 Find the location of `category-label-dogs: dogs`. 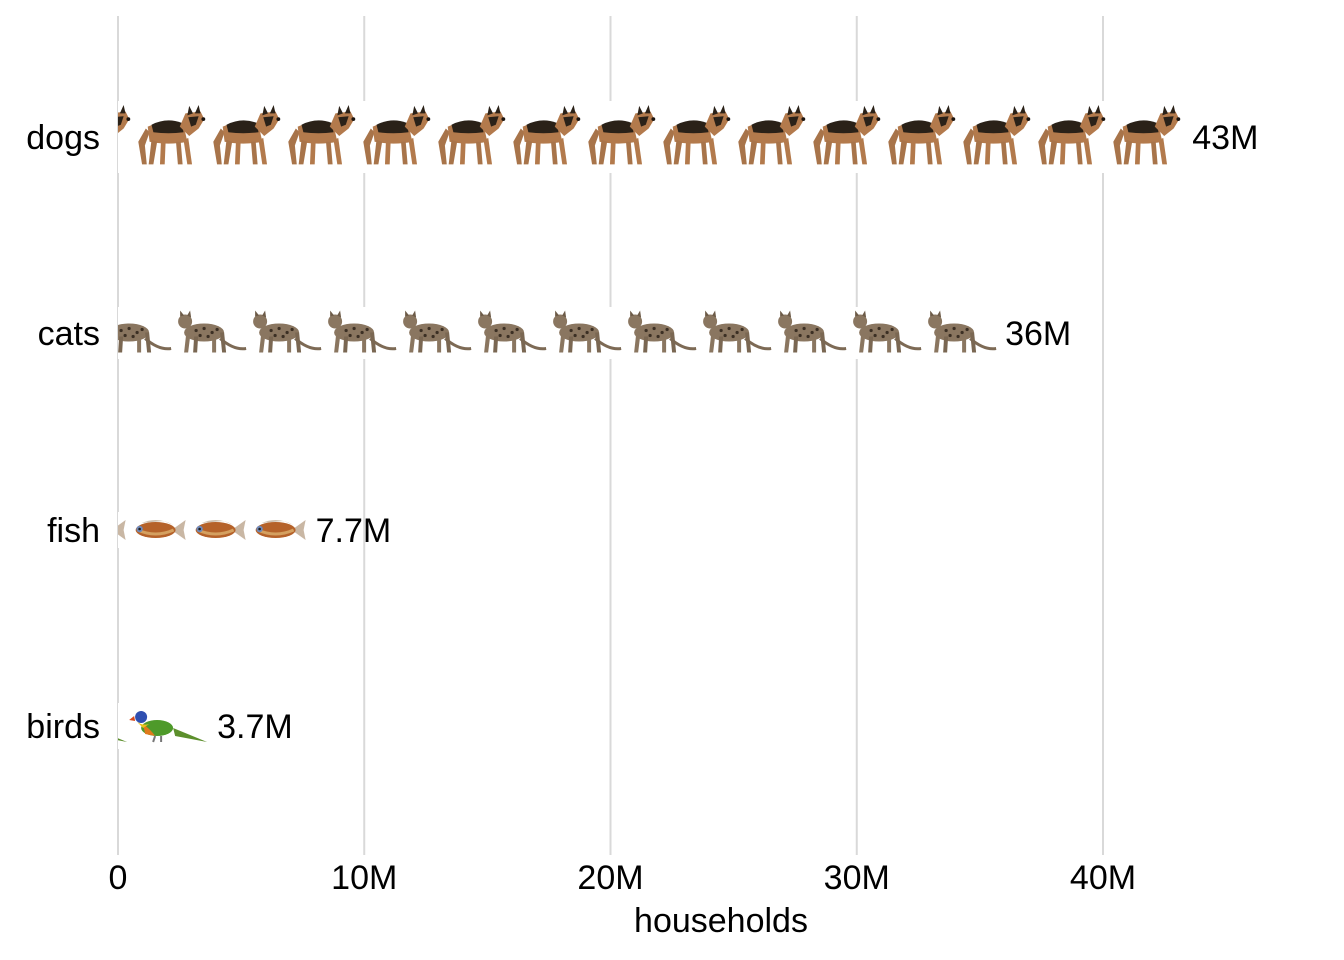

category-label-dogs: dogs is located at coordinates (63, 138).